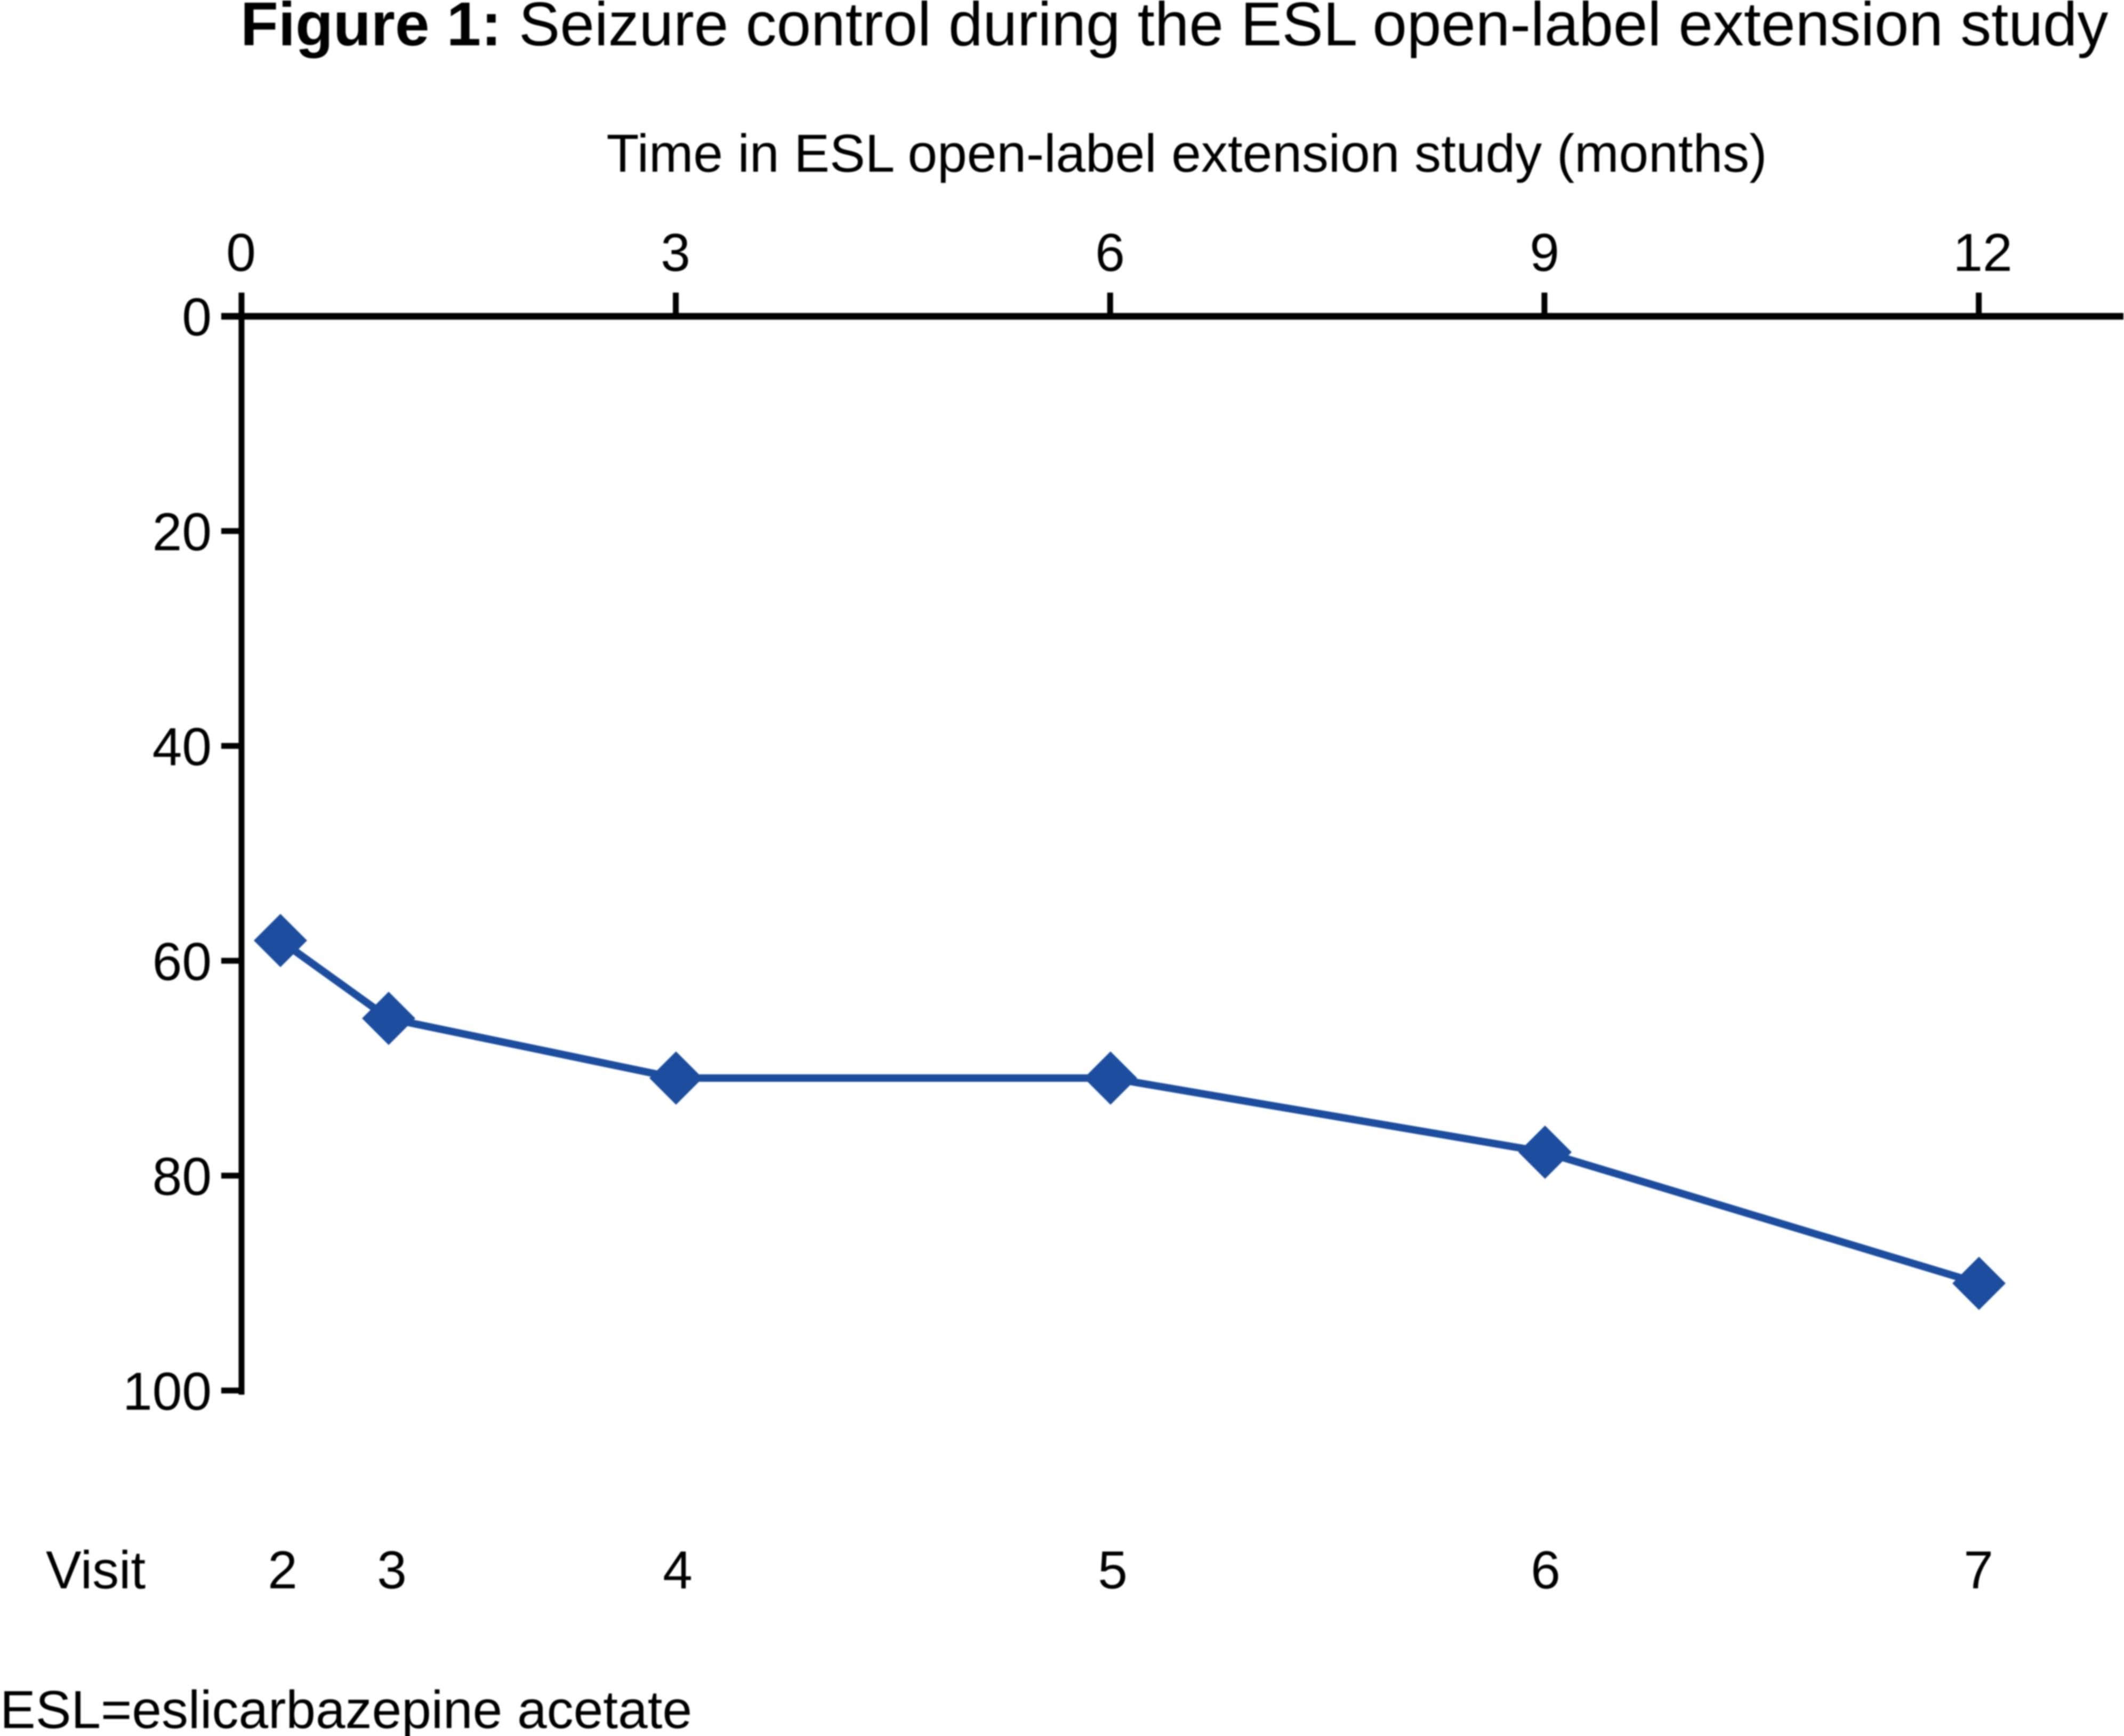 This screenshot has height=1736, width=2124. What do you see at coordinates (346, 1708) in the screenshot?
I see `svg-text: ESL=eslicarbazepine acetate` at bounding box center [346, 1708].